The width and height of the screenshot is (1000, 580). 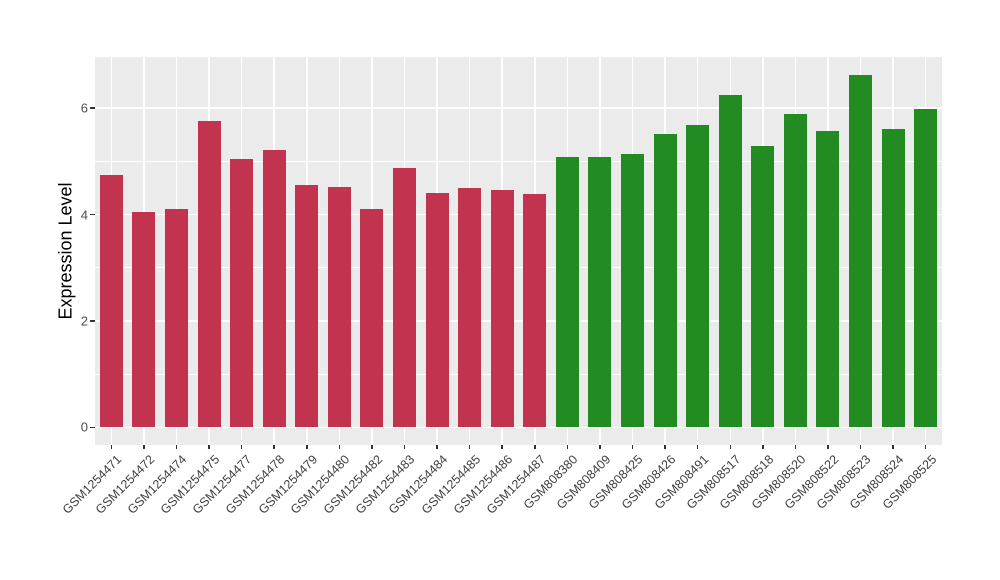 What do you see at coordinates (339, 307) in the screenshot?
I see `bar-GSM1254480` at bounding box center [339, 307].